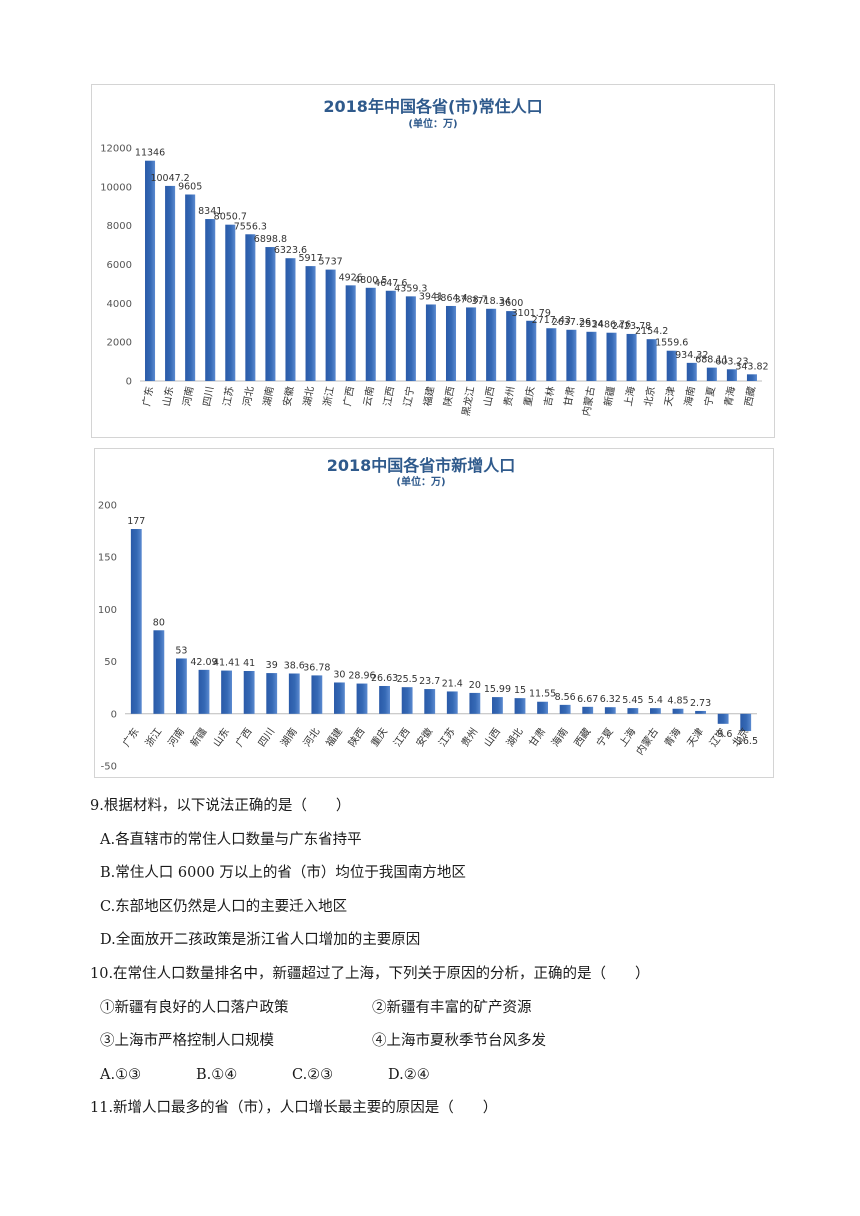  Describe the element at coordinates (631, 326) in the screenshot. I see `bar-value-label: 2423.78` at that location.